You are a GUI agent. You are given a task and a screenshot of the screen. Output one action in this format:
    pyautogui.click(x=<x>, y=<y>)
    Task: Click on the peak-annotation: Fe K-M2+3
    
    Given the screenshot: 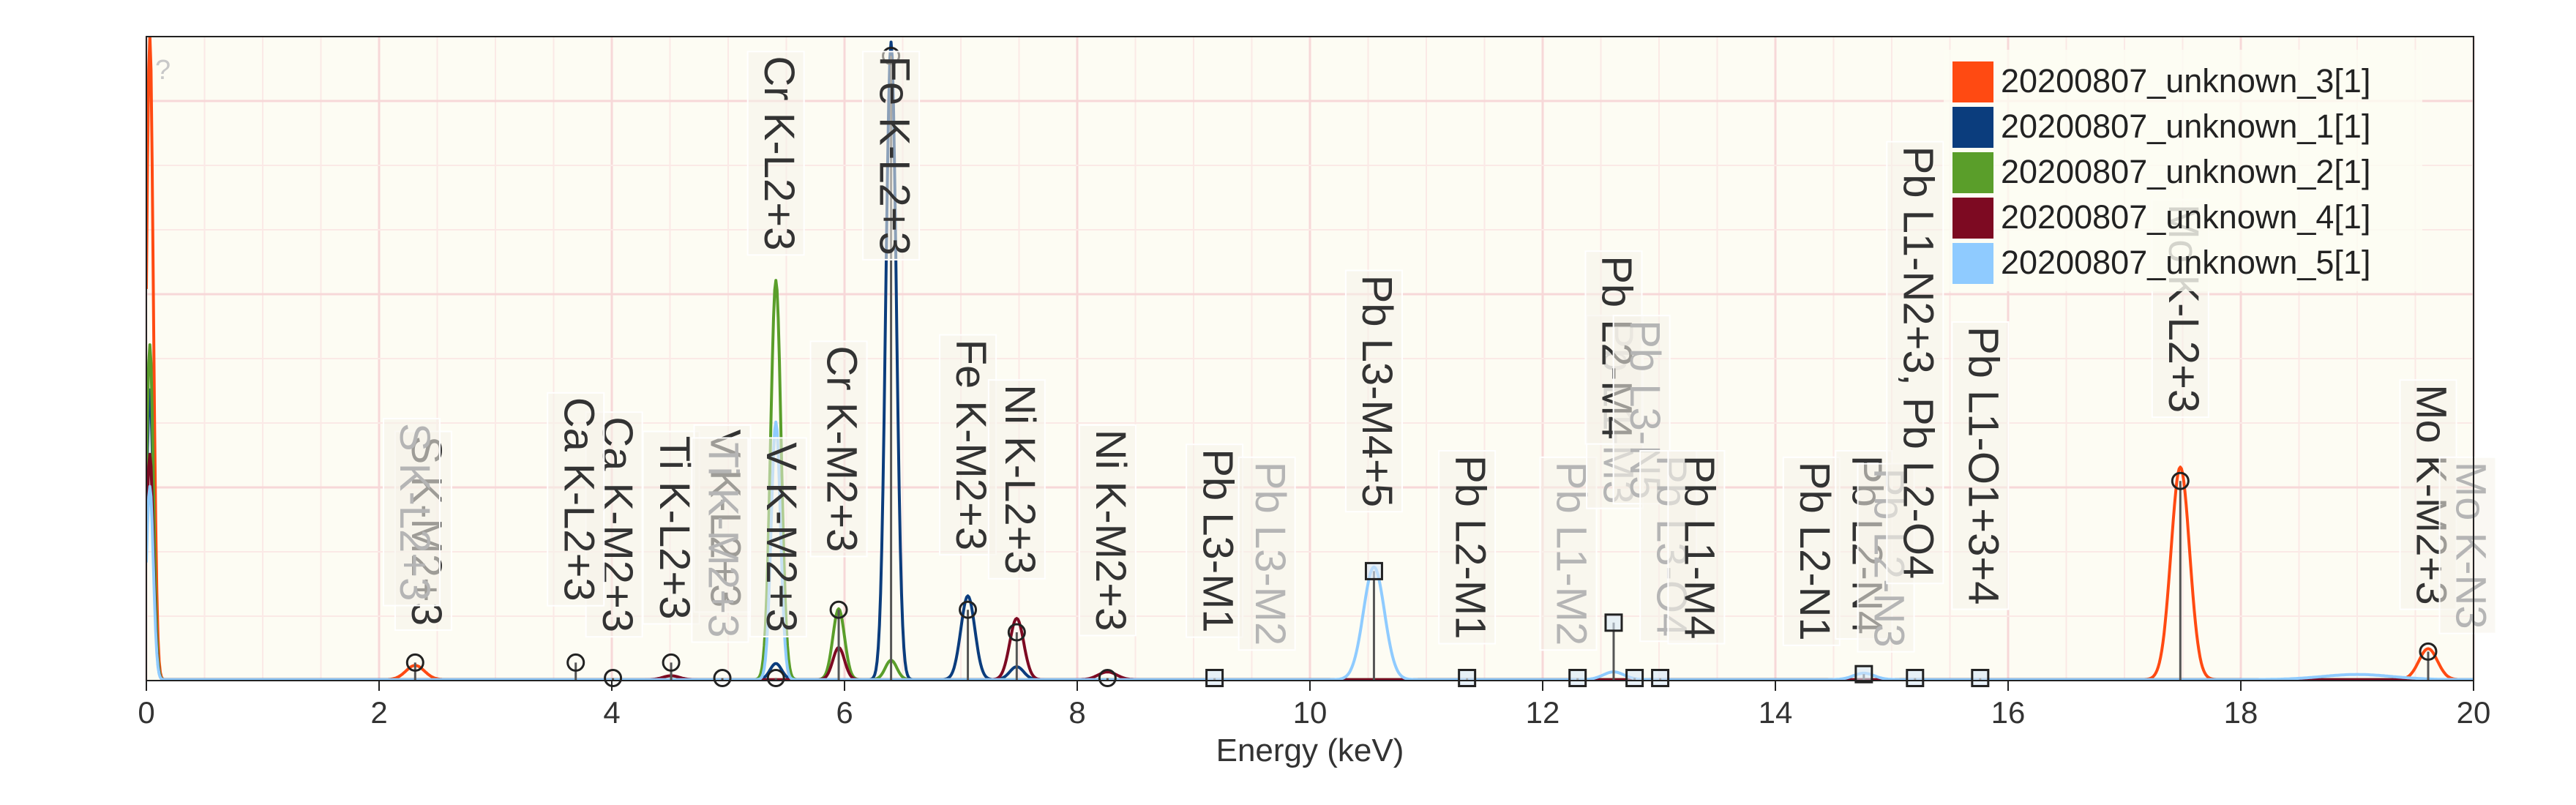 What is the action you would take?
    pyautogui.click(x=968, y=445)
    